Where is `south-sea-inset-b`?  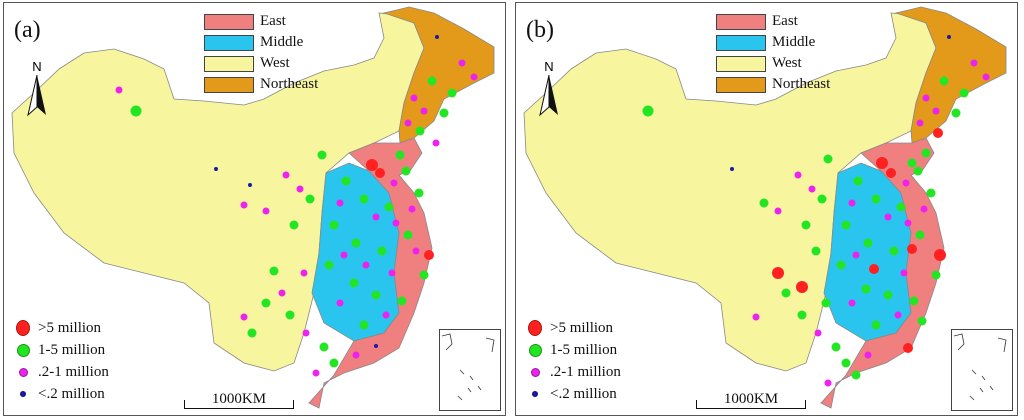
south-sea-inset-b is located at coordinates (982, 370).